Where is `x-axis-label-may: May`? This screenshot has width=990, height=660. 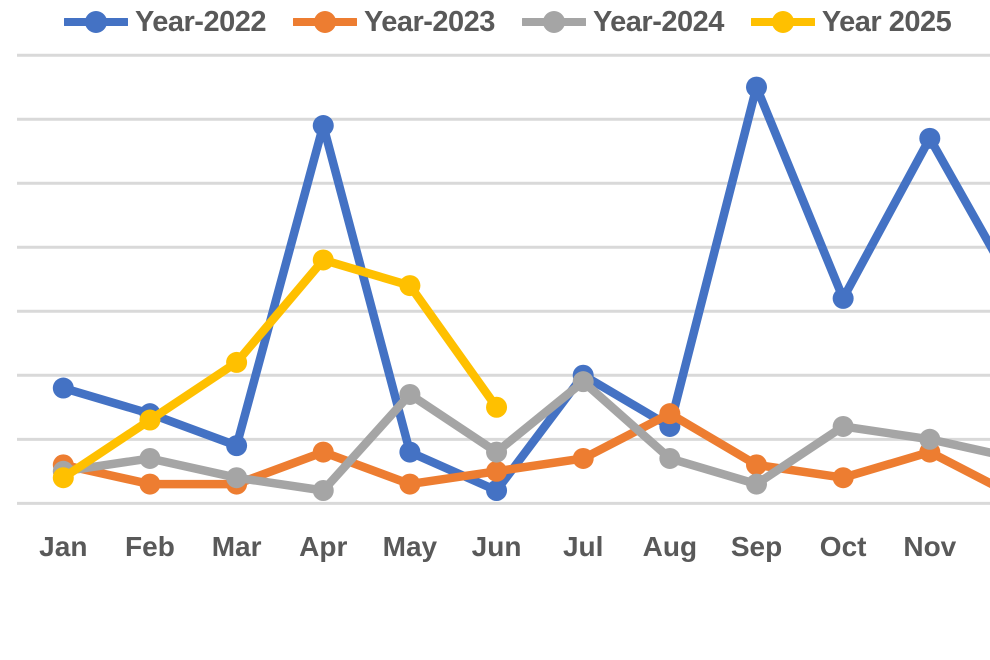
x-axis-label-may: May is located at coordinates (410, 546).